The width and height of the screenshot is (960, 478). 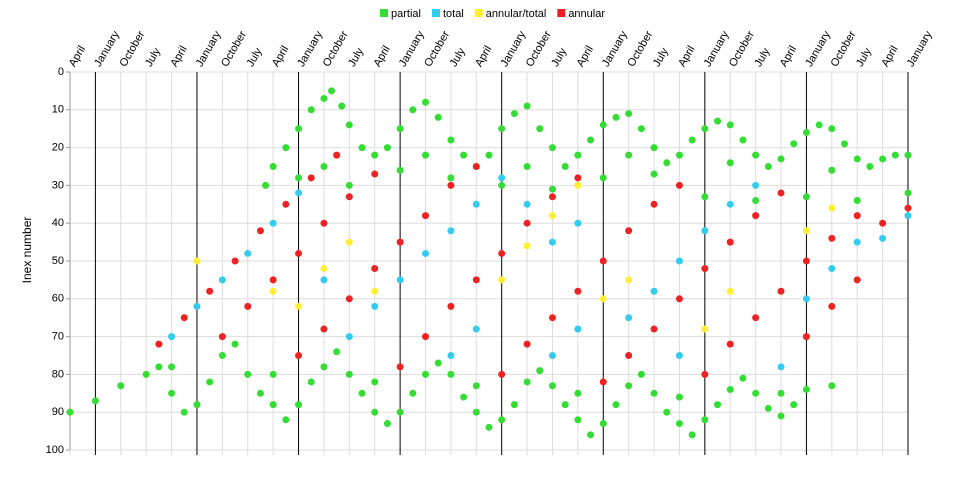 What do you see at coordinates (58, 261) in the screenshot?
I see `y-tick-label: 50` at bounding box center [58, 261].